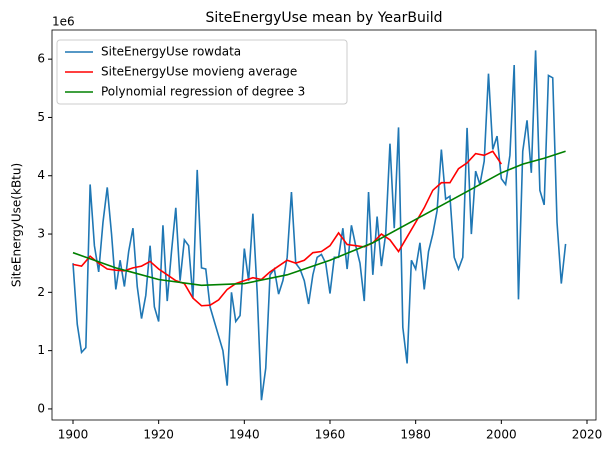 Image resolution: width=614 pixels, height=451 pixels. Describe the element at coordinates (63, 22) in the screenshot. I see `y-offset-label: 1e6` at that location.